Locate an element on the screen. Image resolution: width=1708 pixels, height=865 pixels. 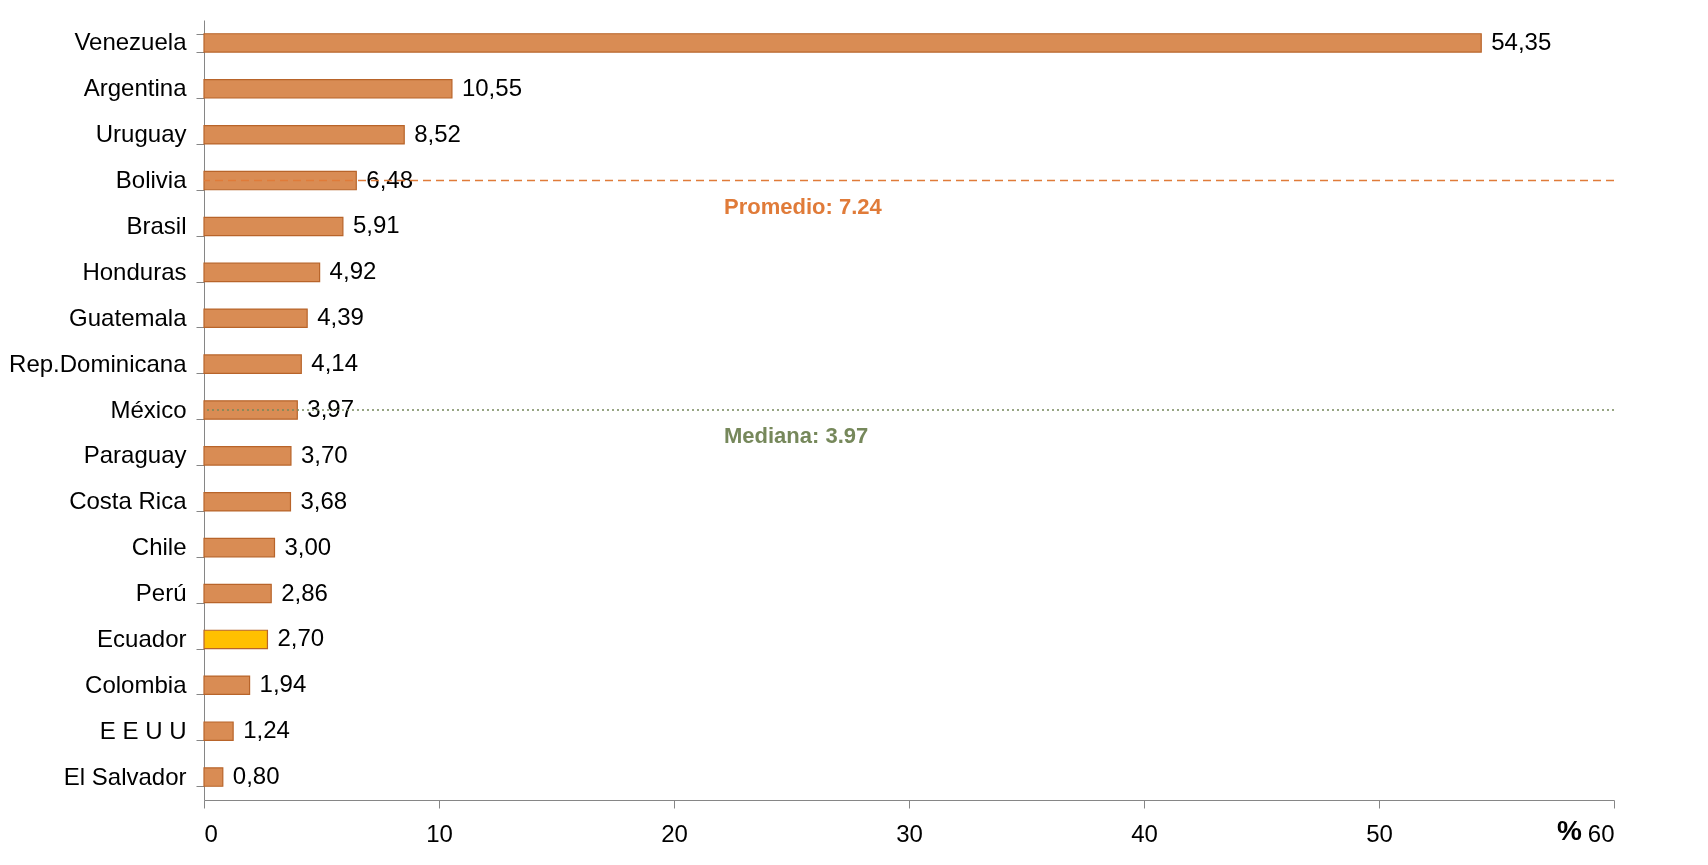
data-label: 3,97 is located at coordinates (331, 408).